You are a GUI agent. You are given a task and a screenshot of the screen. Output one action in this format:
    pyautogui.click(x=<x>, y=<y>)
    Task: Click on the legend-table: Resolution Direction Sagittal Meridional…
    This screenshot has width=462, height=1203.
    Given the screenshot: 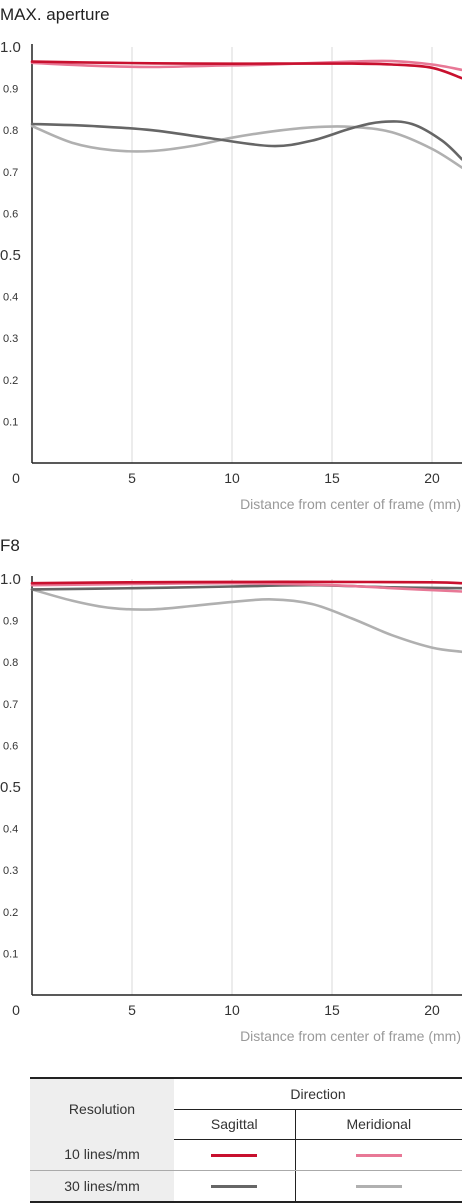 What is the action you would take?
    pyautogui.click(x=246, y=1140)
    